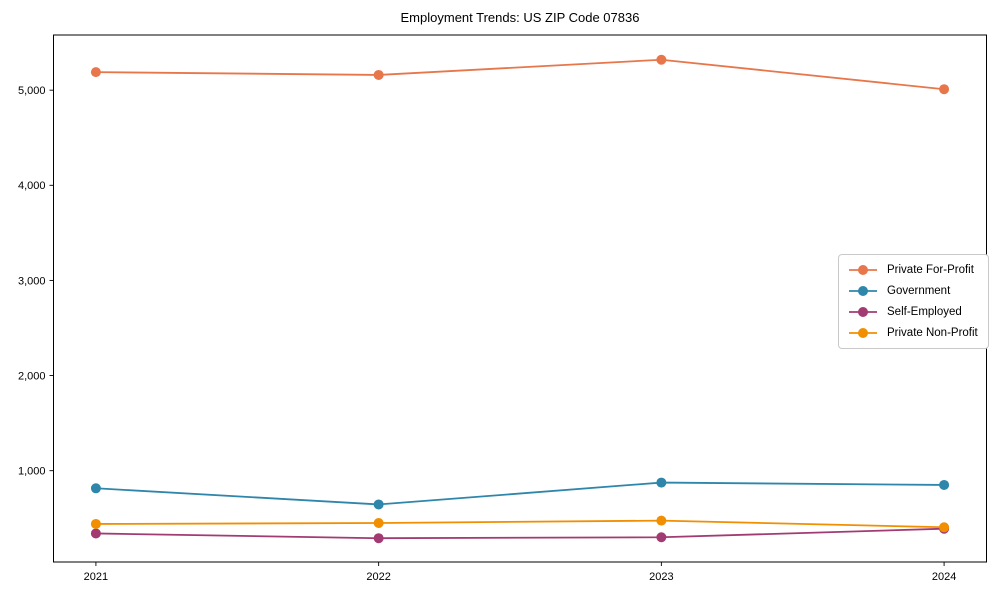  I want to click on legend-item: Self-Employed, so click(913, 312).